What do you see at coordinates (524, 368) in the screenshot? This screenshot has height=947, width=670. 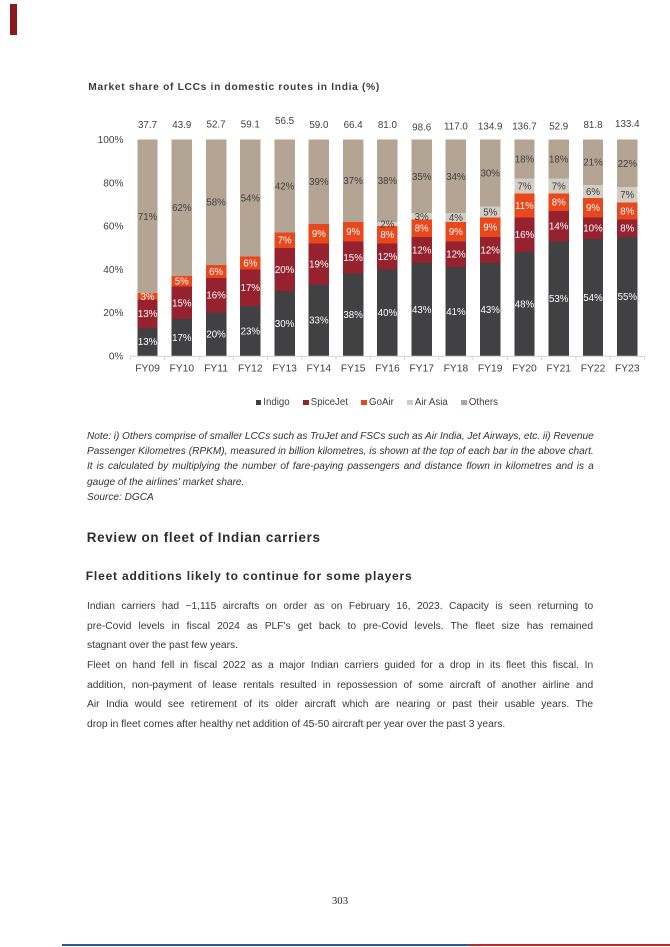 I see `svg-text: FY20` at bounding box center [524, 368].